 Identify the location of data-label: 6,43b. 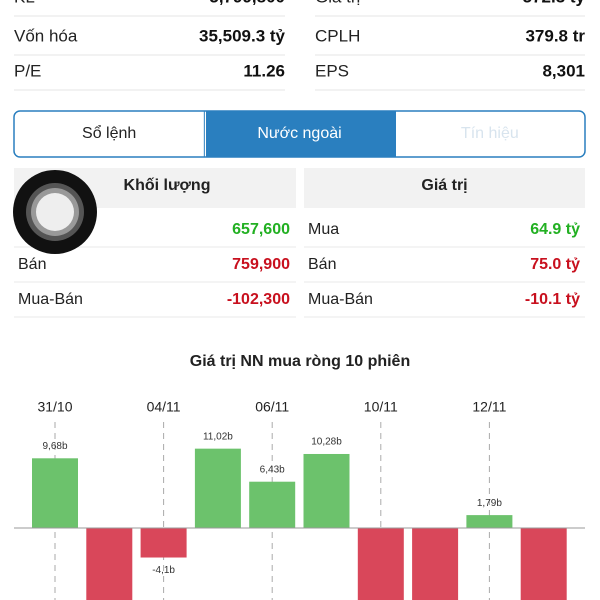
(272, 469).